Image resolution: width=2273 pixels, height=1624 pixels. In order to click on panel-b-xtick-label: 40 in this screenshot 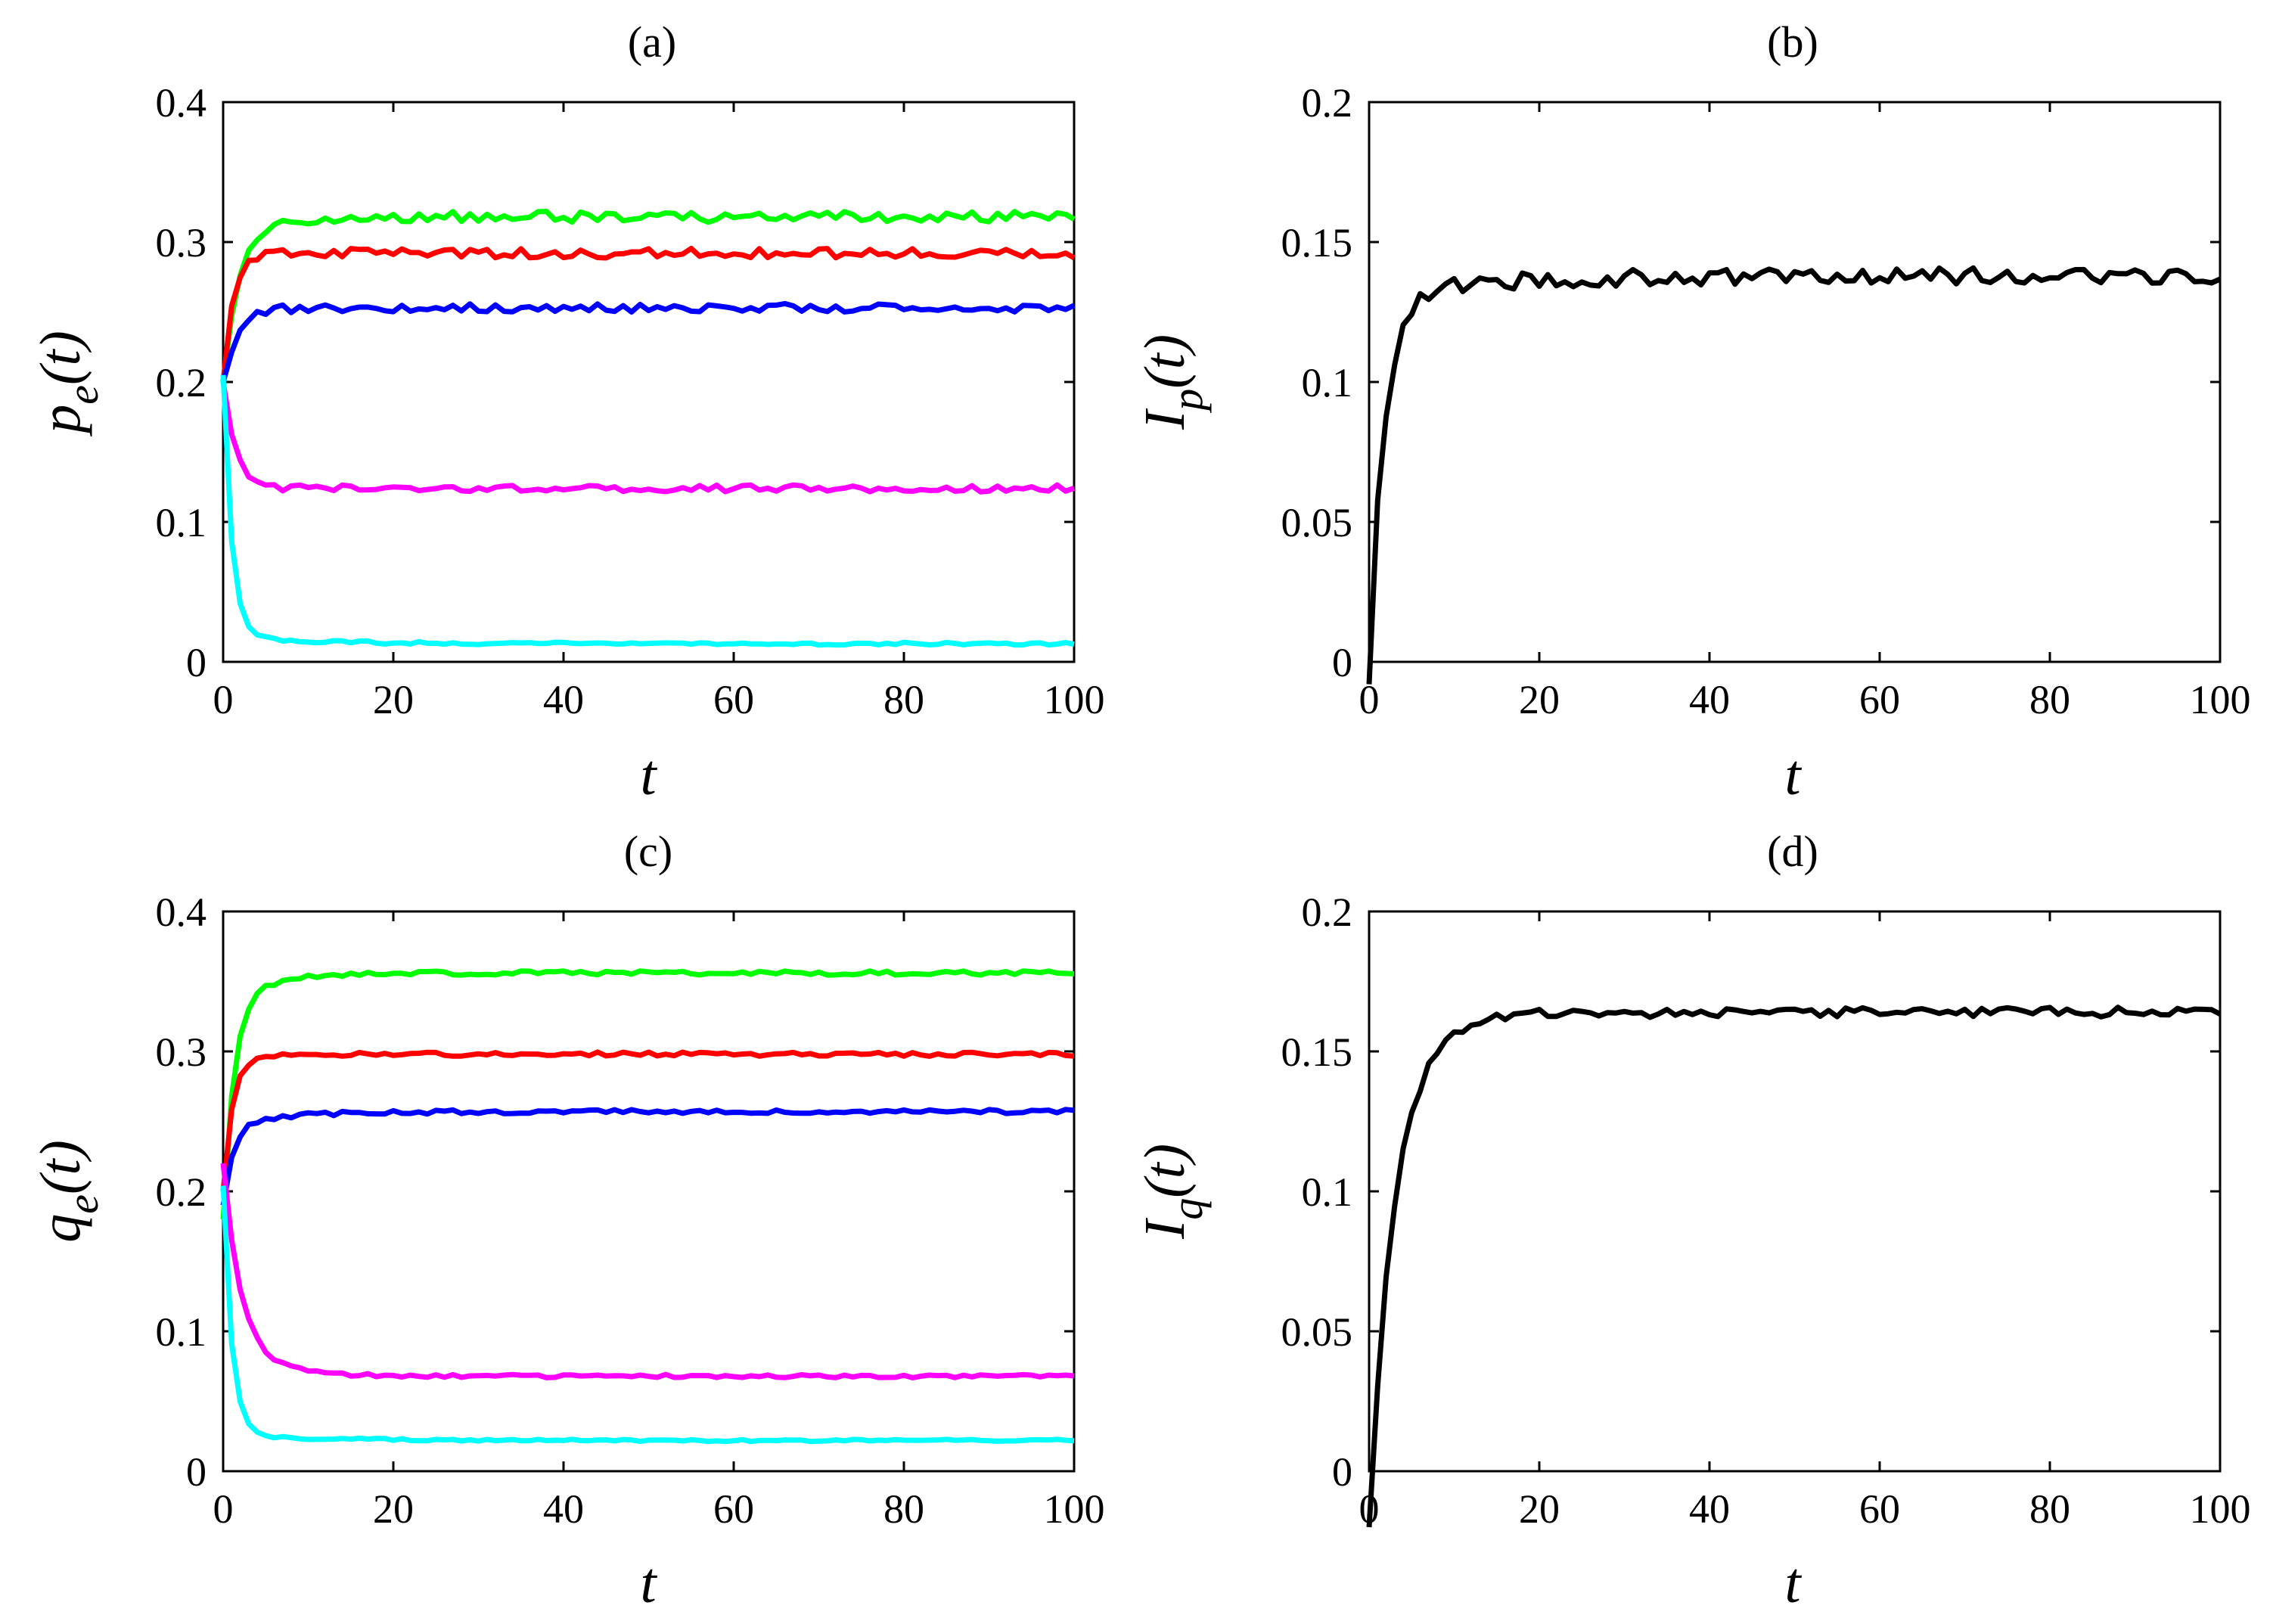, I will do `click(1709, 699)`.